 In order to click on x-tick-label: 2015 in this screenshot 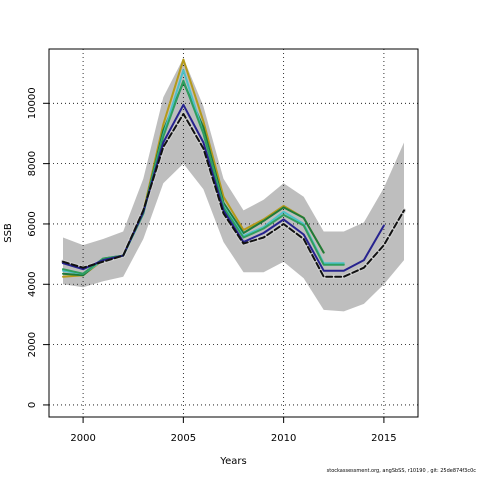, I will do `click(383, 438)`.